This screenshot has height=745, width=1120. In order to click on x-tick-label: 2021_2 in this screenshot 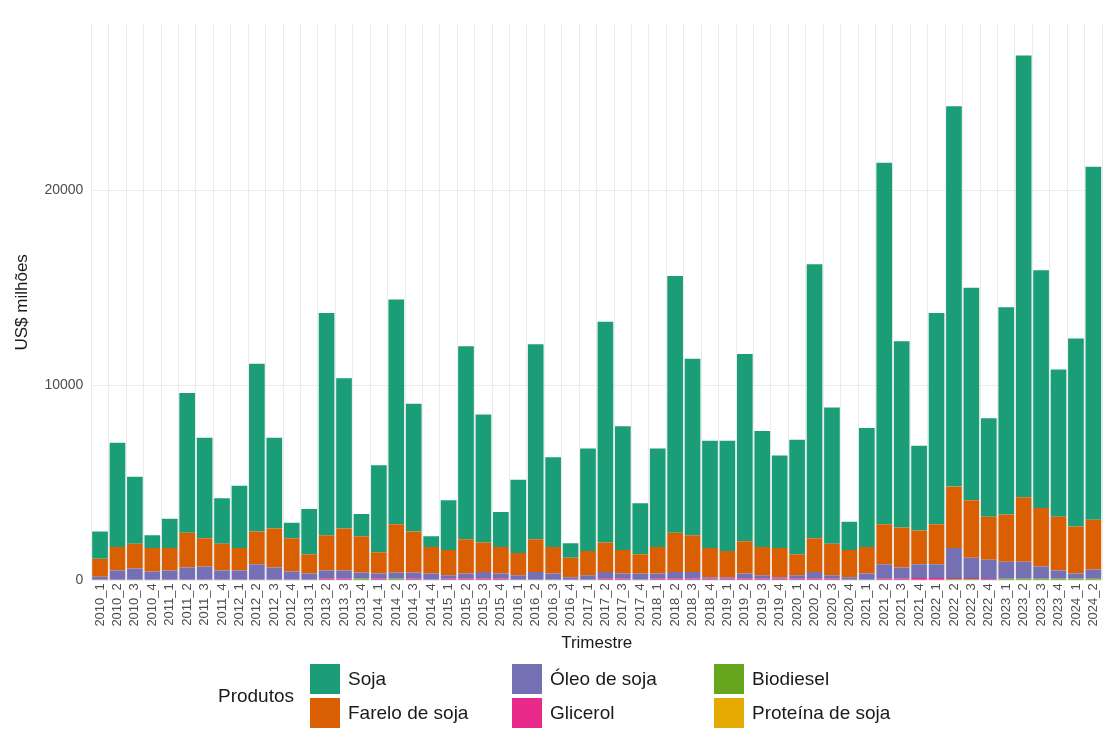, I will do `click(883, 605)`.